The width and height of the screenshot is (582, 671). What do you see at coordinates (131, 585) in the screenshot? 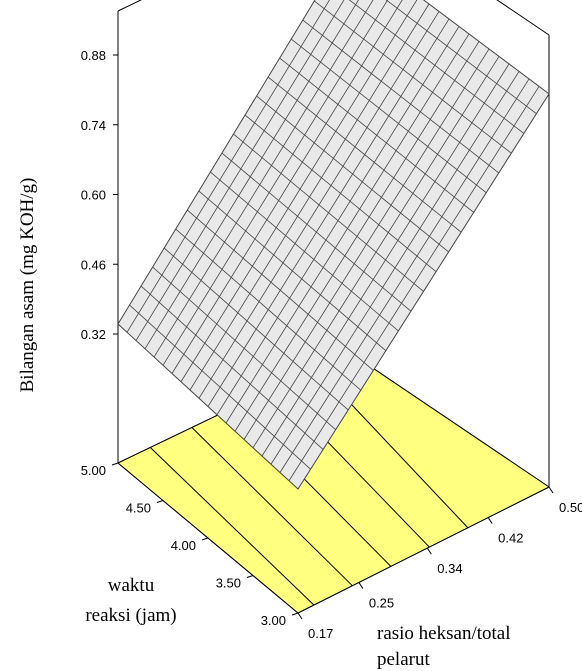
I see `y-axis-title-line1: waktu` at bounding box center [131, 585].